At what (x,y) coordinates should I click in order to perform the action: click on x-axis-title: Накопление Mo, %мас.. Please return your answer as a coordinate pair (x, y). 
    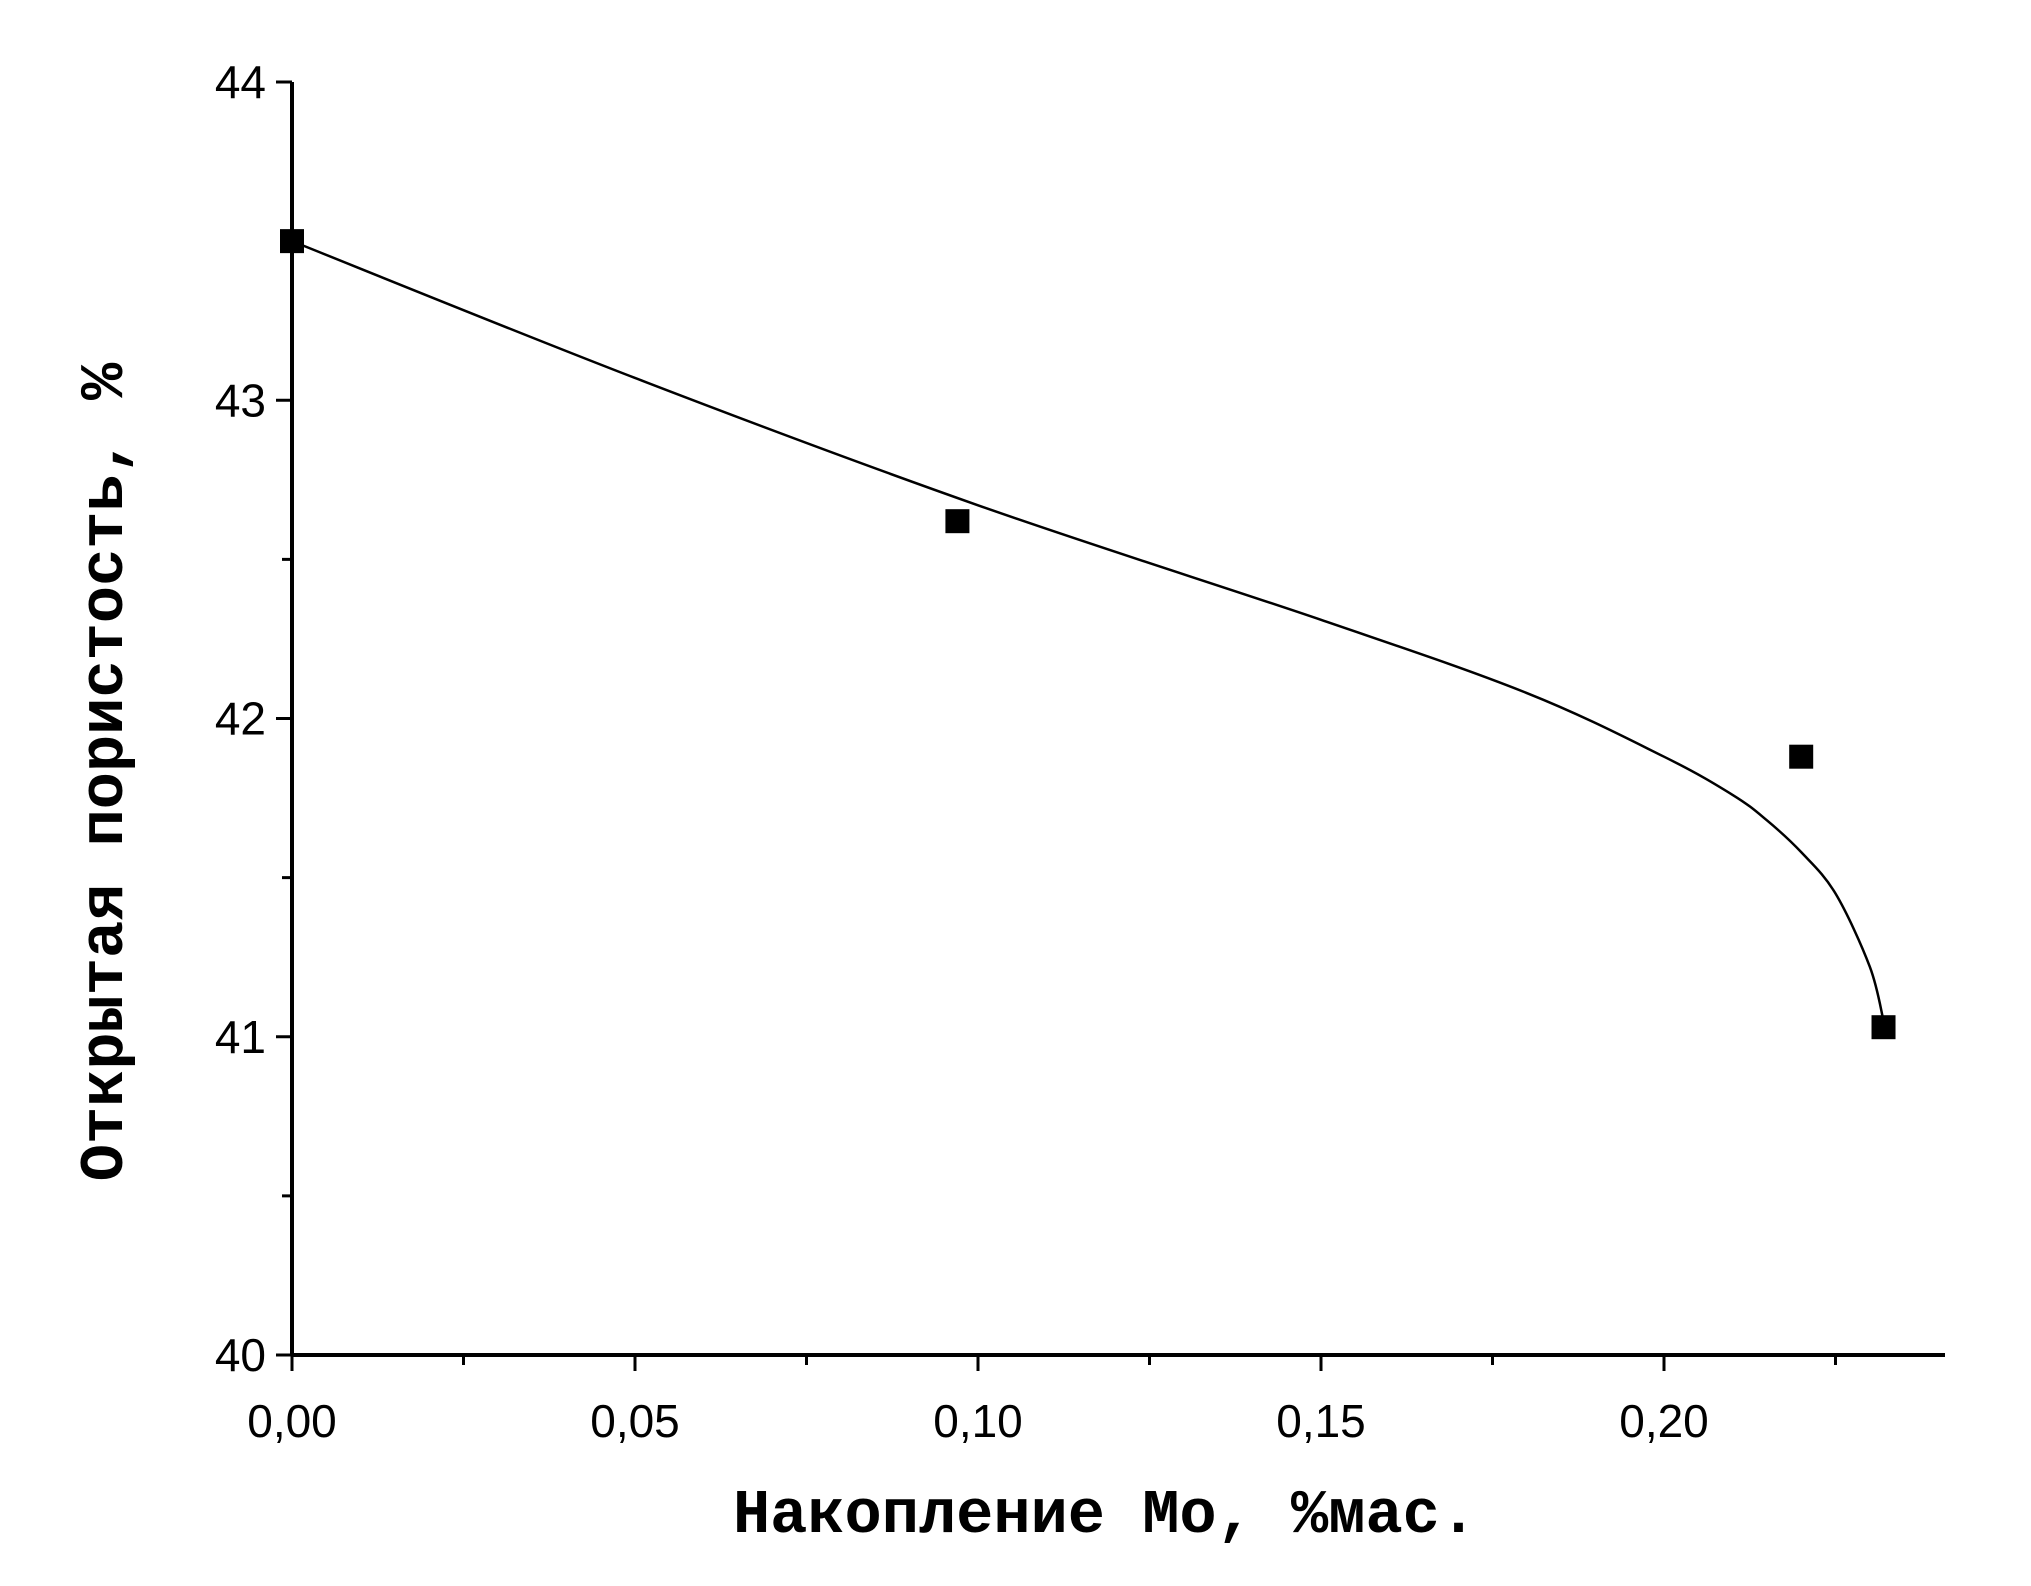
    Looking at the image, I should click on (1105, 1515).